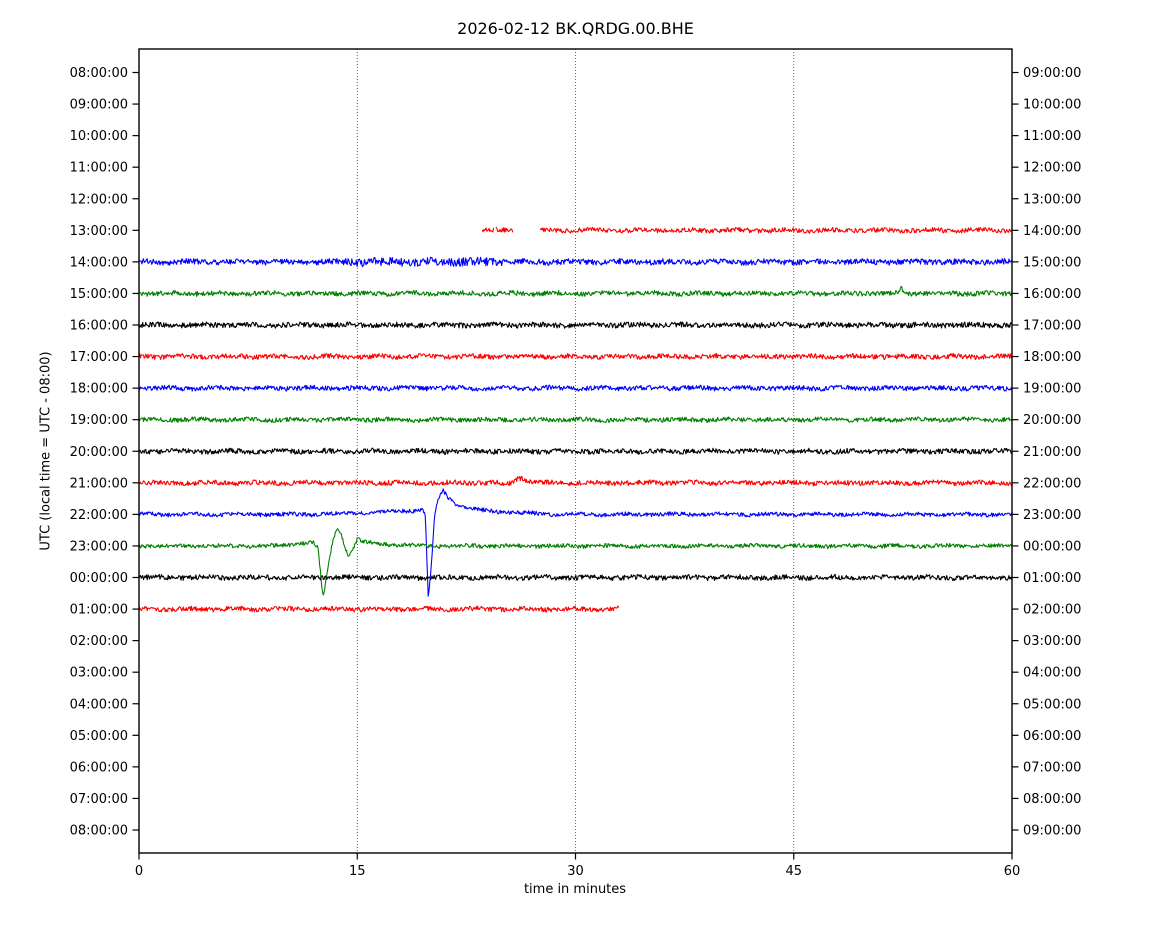 The width and height of the screenshot is (1150, 950). I want to click on trace-00:00:00, so click(575, 577).